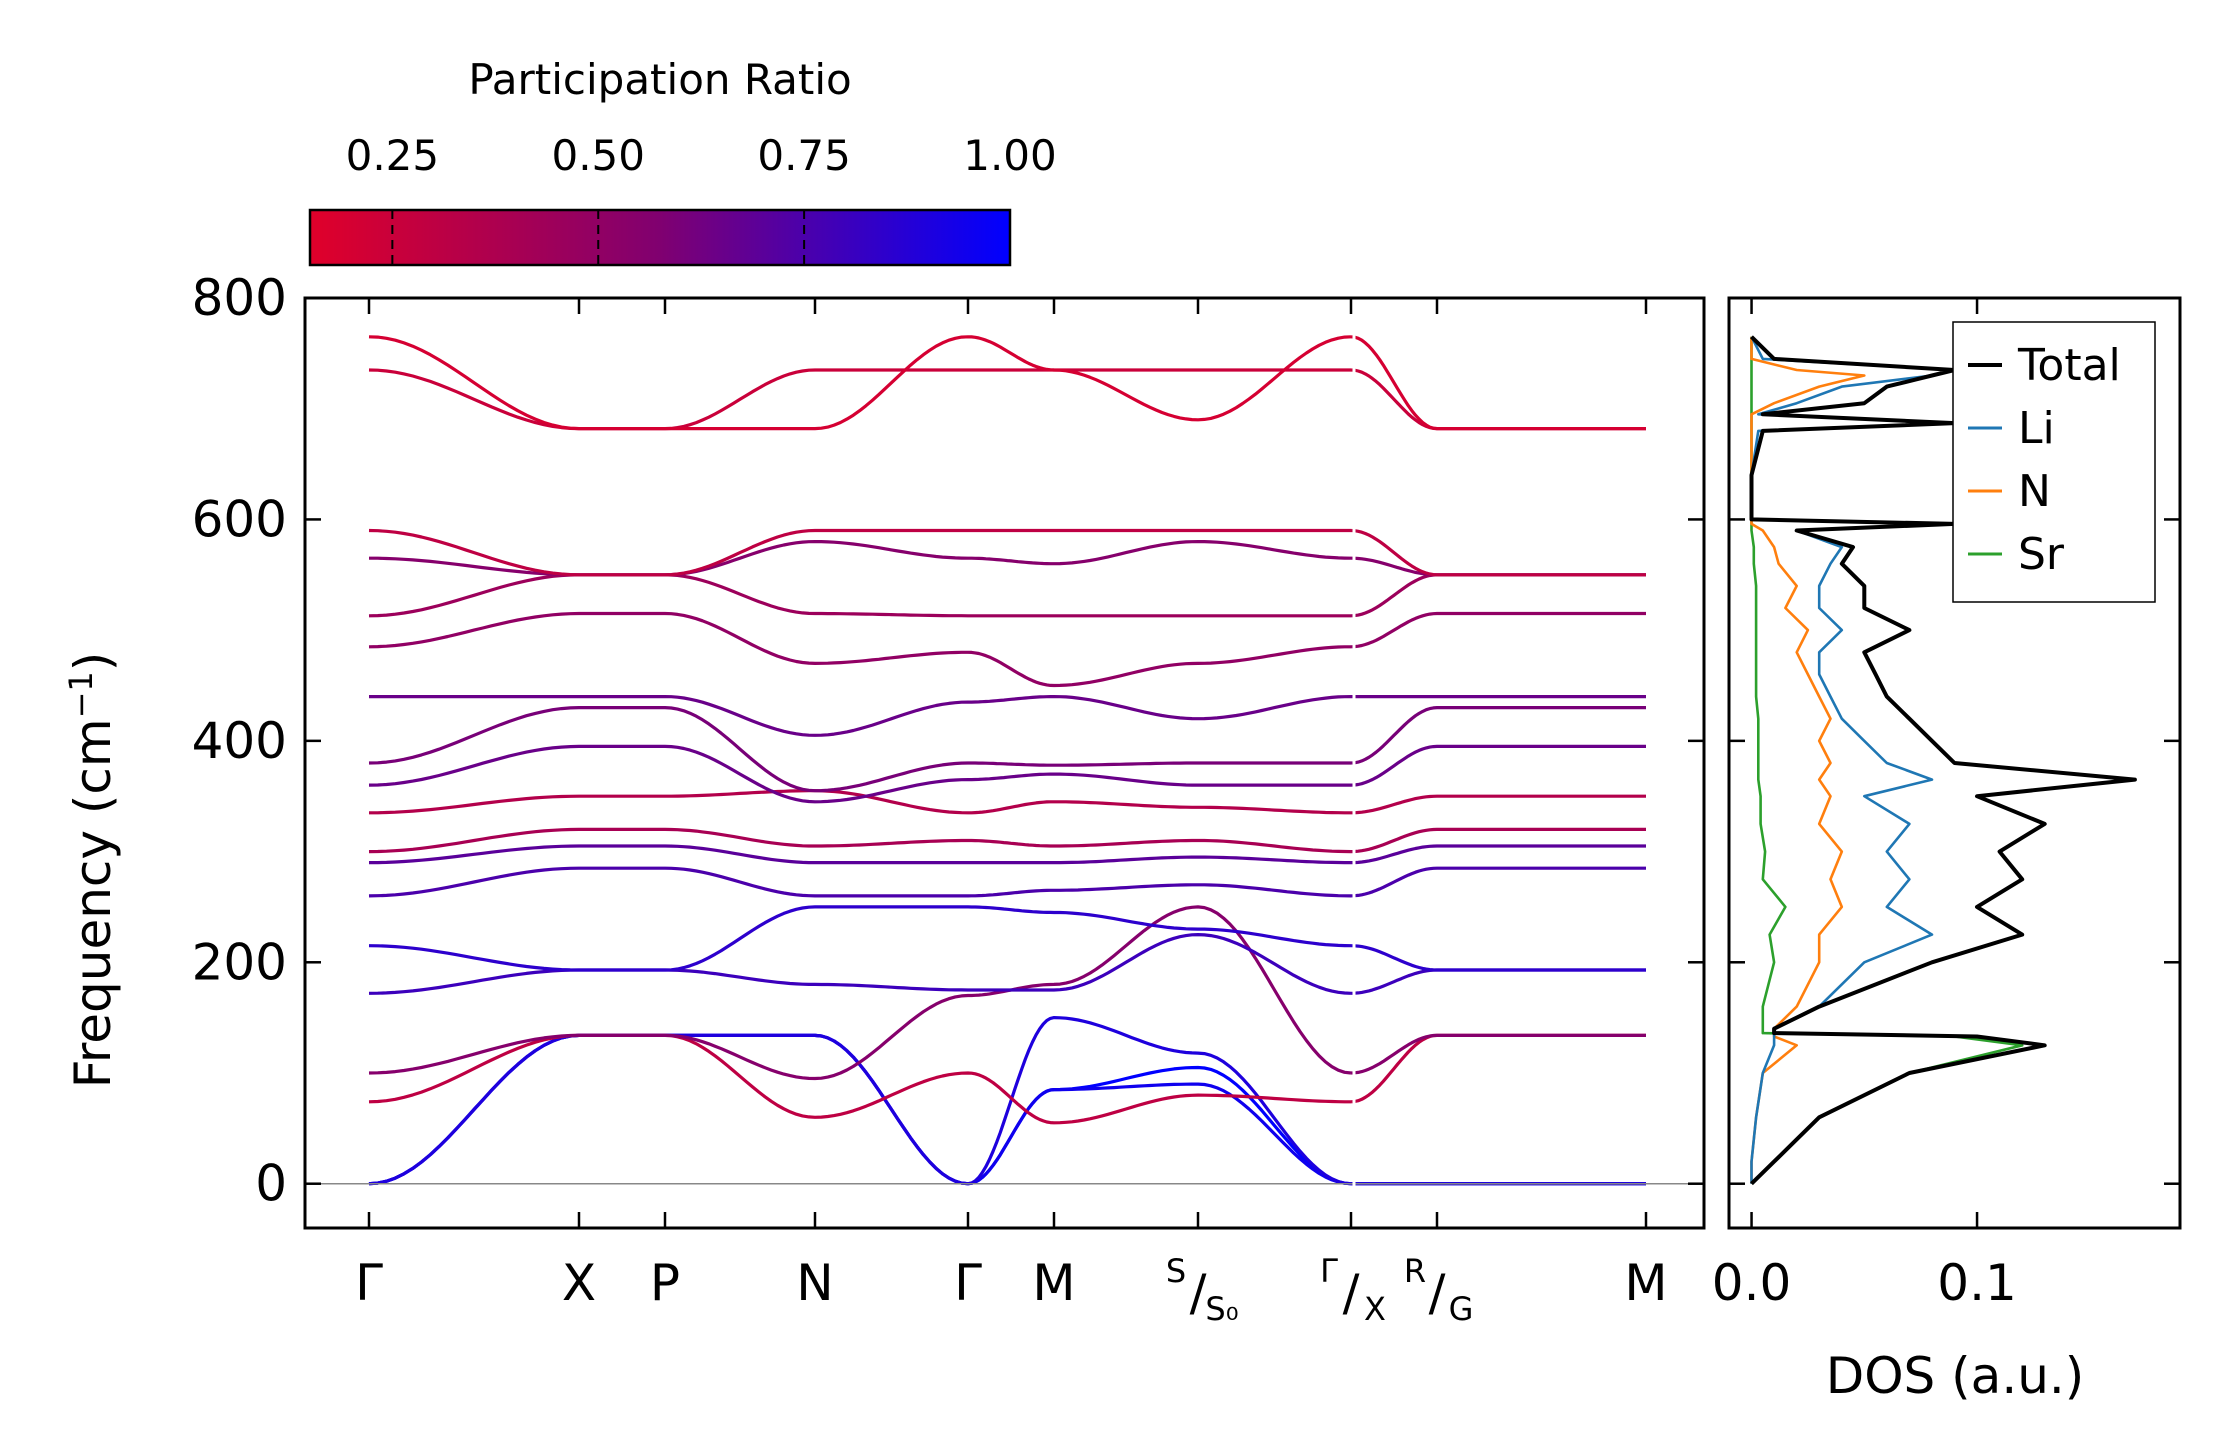 The width and height of the screenshot is (2222, 1455). Describe the element at coordinates (239, 962) in the screenshot. I see `y-tick-label: 200` at that location.